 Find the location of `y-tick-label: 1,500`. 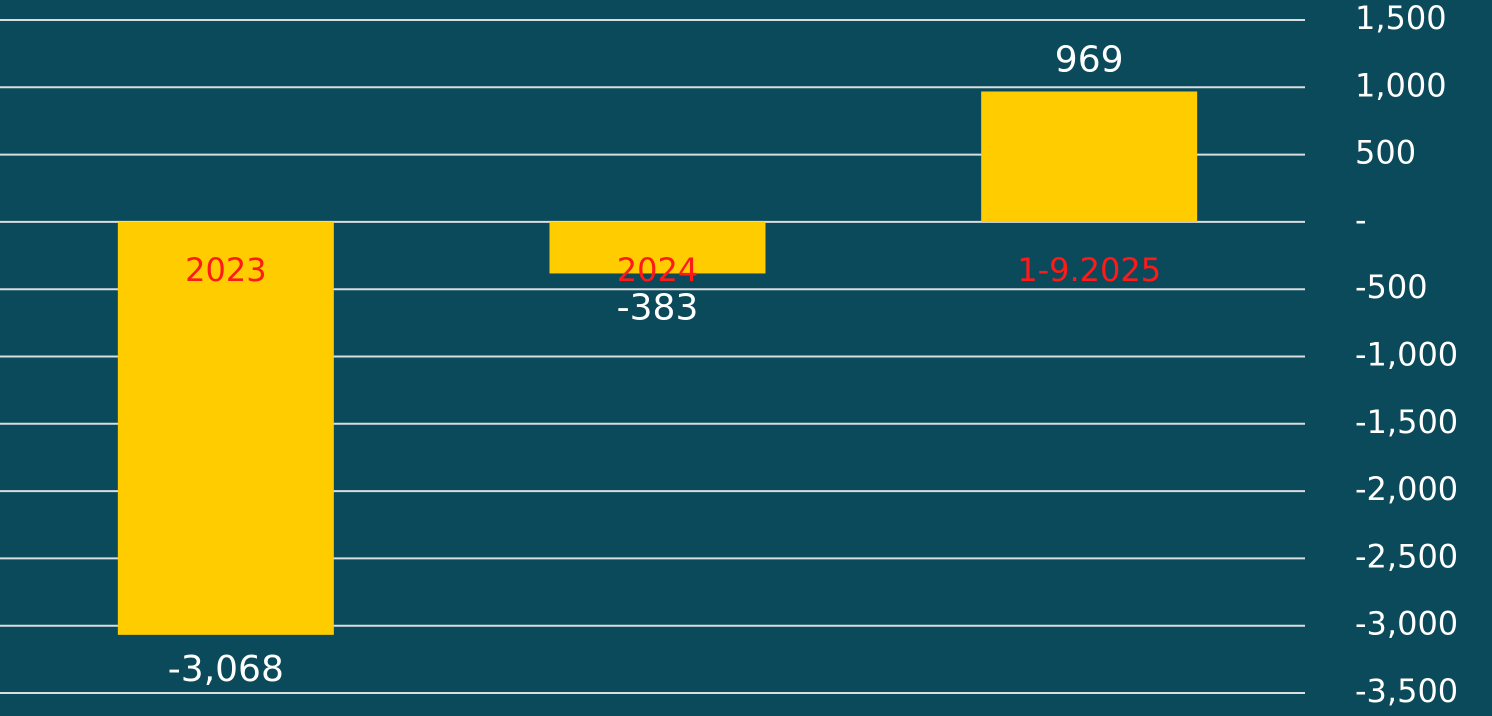

y-tick-label: 1,500 is located at coordinates (1401, 18).